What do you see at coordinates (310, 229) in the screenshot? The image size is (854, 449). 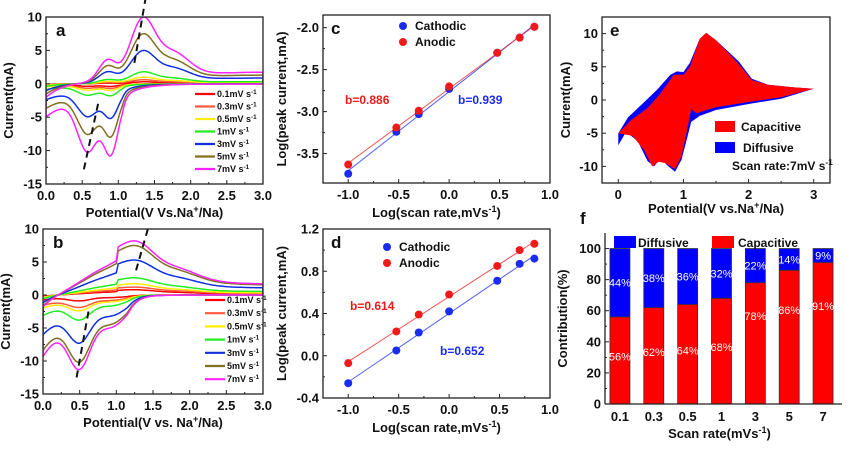 I see `y-tick-label: 1.2` at bounding box center [310, 229].